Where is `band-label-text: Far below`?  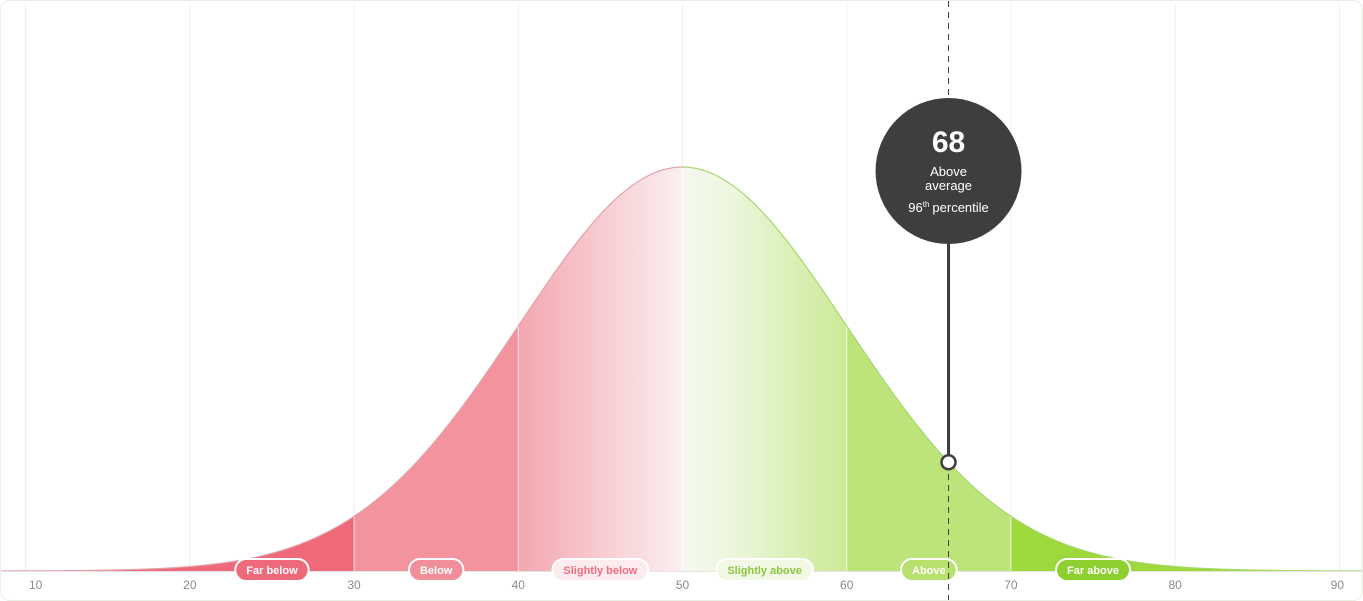 band-label-text: Far below is located at coordinates (272, 571).